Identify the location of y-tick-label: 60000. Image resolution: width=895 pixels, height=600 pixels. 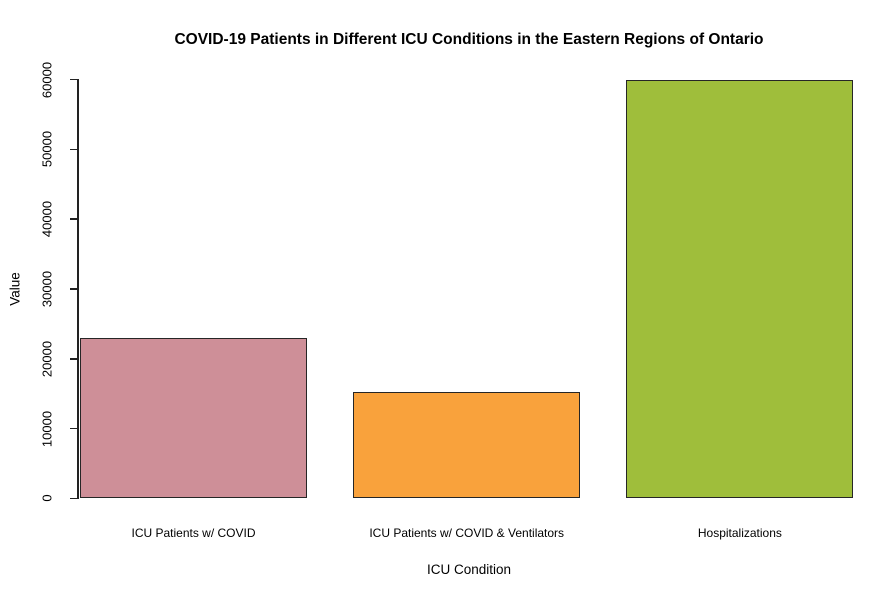
(47, 79).